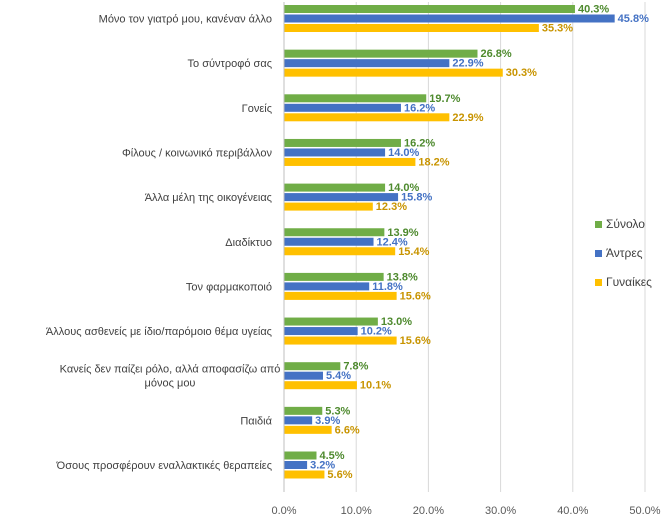 Image resolution: width=665 pixels, height=530 pixels. I want to click on x-tick-label: 20.0%, so click(428, 511).